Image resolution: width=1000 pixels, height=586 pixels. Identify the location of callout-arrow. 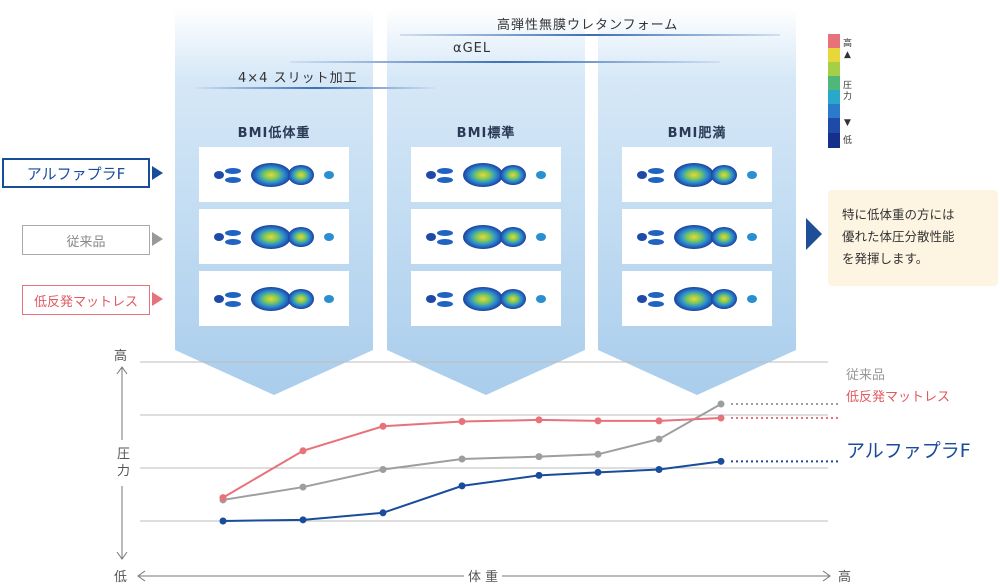
(814, 234).